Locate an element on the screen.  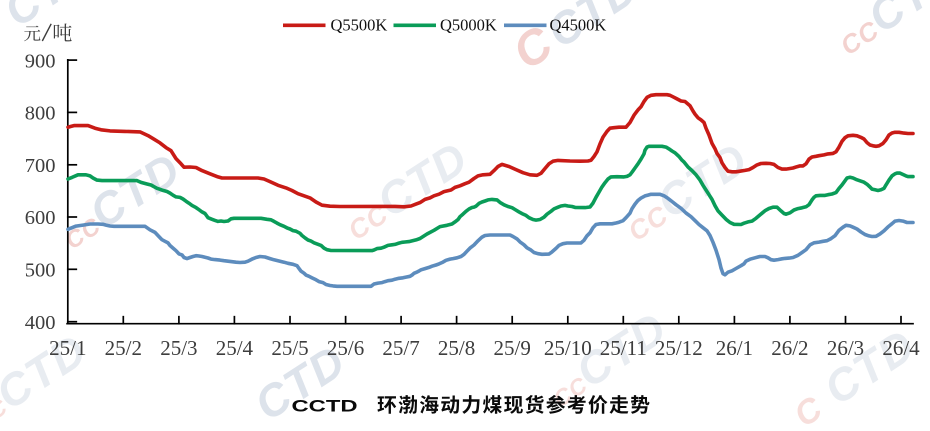
svg-text: Q5000K is located at coordinates (468, 24).